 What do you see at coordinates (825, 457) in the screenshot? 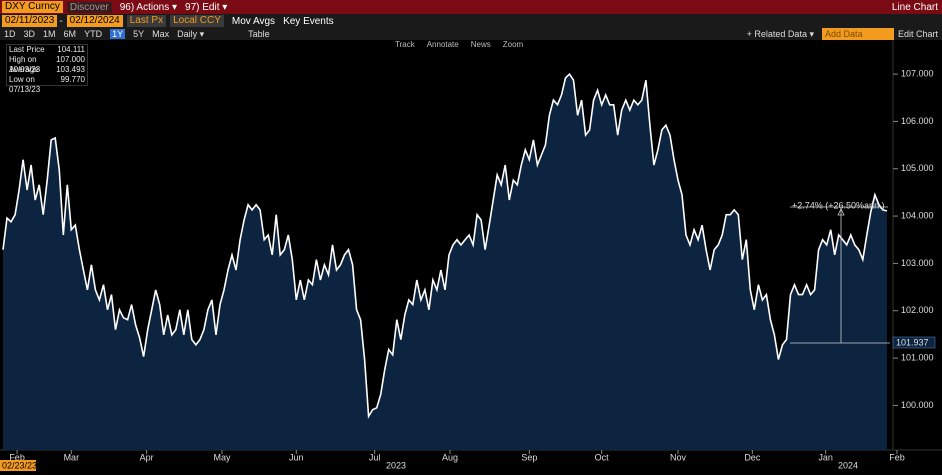
I see `x-tick-label: Jan` at bounding box center [825, 457].